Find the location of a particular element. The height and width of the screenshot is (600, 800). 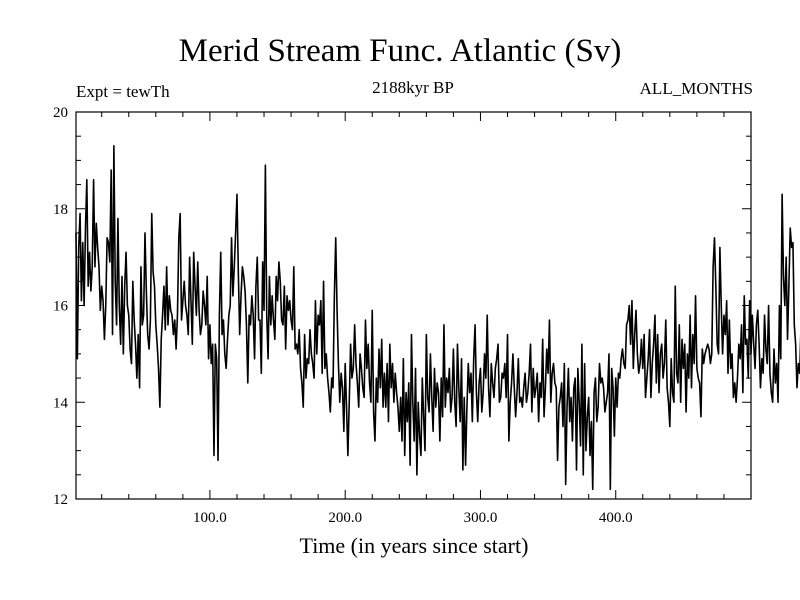

chart-title: Merid Stream Func. Atlantic (Sv) is located at coordinates (400, 51).